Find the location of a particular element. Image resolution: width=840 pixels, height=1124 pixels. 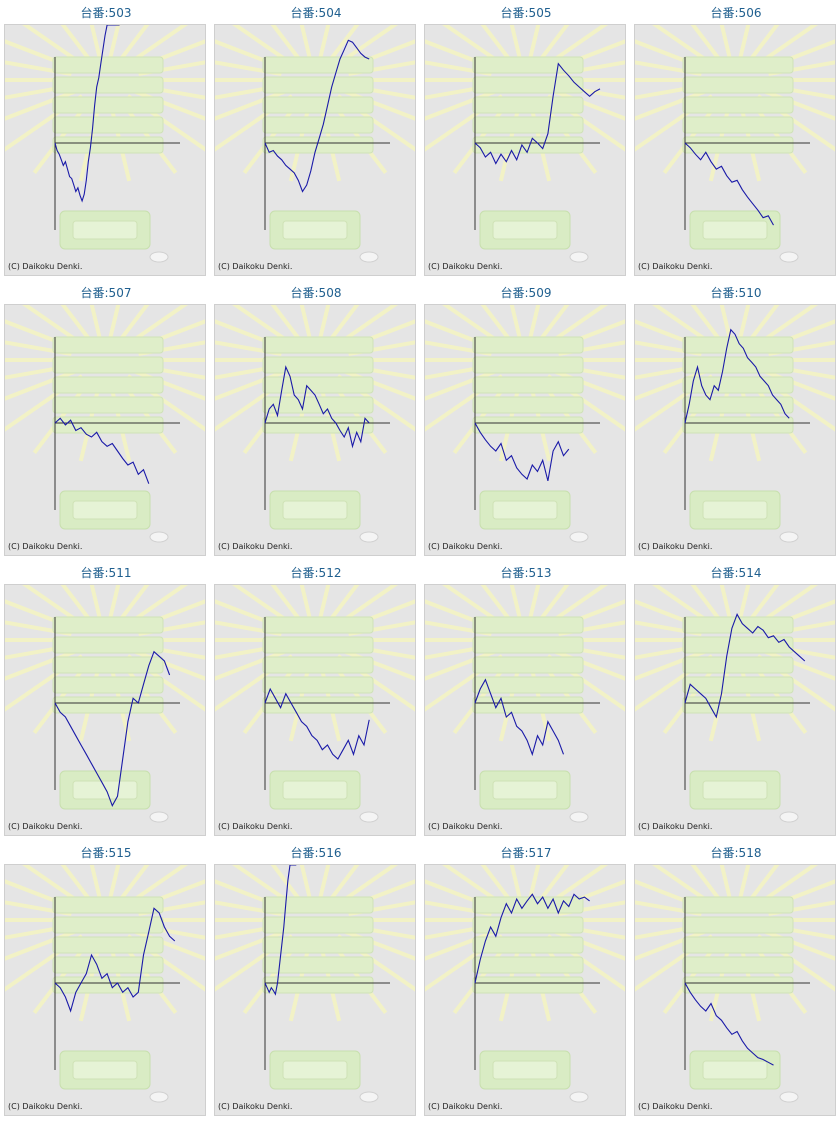

chart-title: 台番:504 is located at coordinates (316, 13).